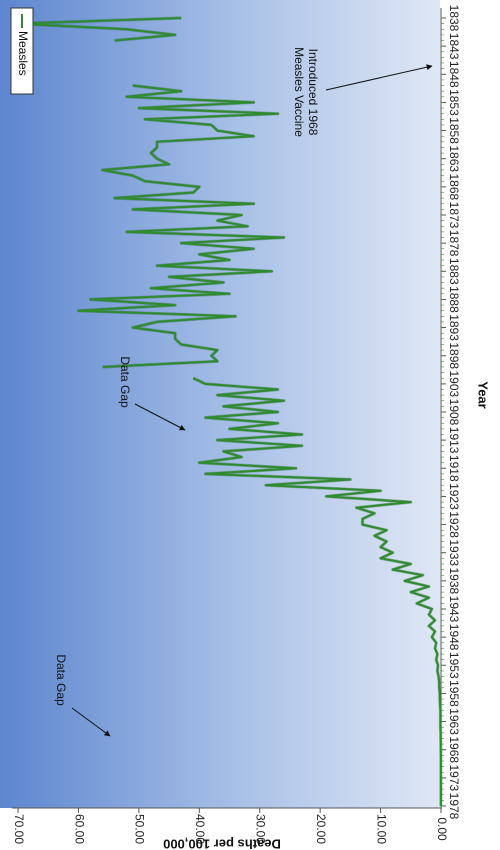 This screenshot has height=850, width=500. I want to click on legend-box, so click(22, 51).